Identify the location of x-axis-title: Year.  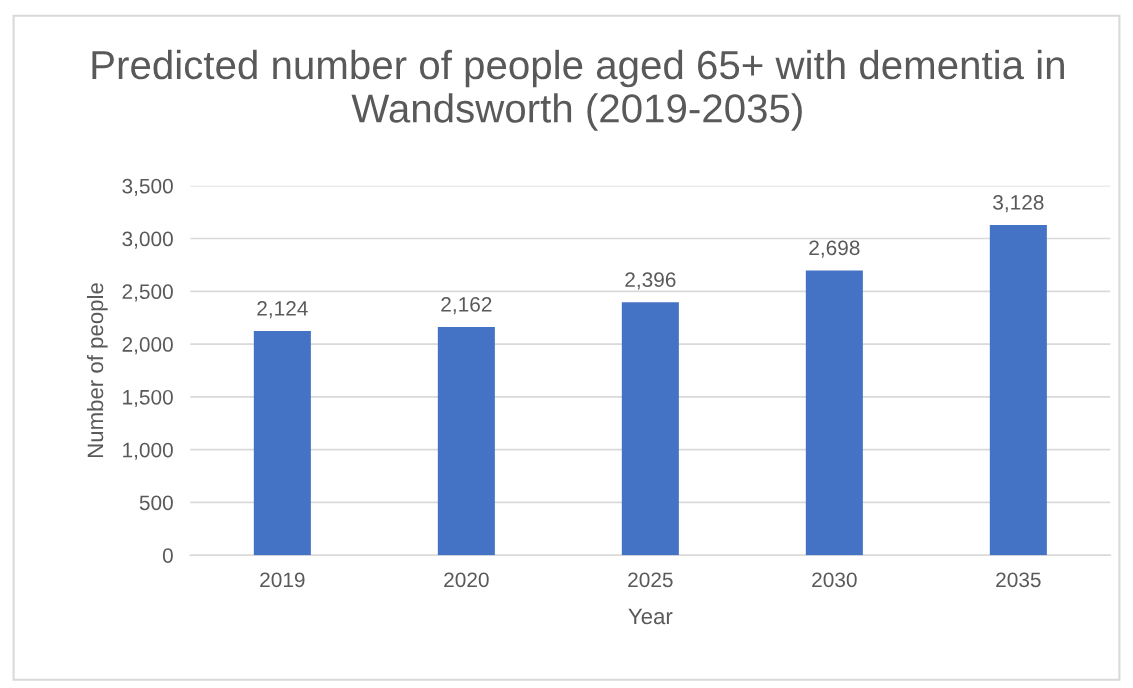
(650, 616).